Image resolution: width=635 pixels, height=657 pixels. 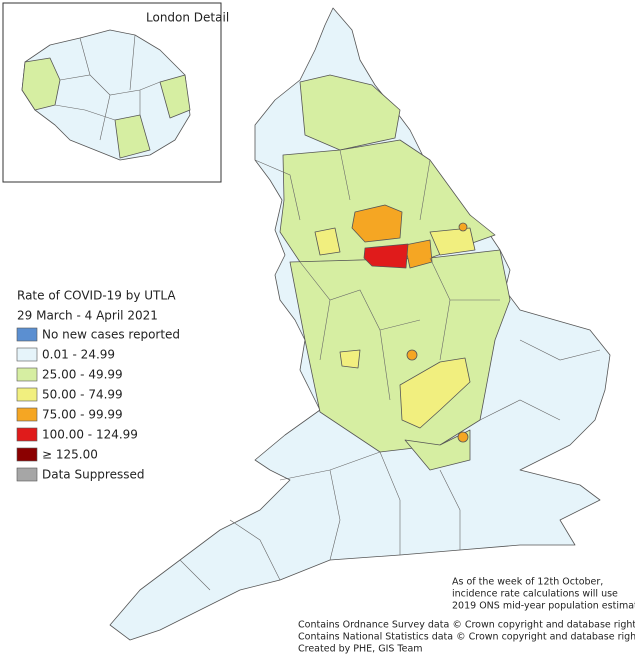 I want to click on note-line: As of the week of 12th October,, so click(x=527, y=582).